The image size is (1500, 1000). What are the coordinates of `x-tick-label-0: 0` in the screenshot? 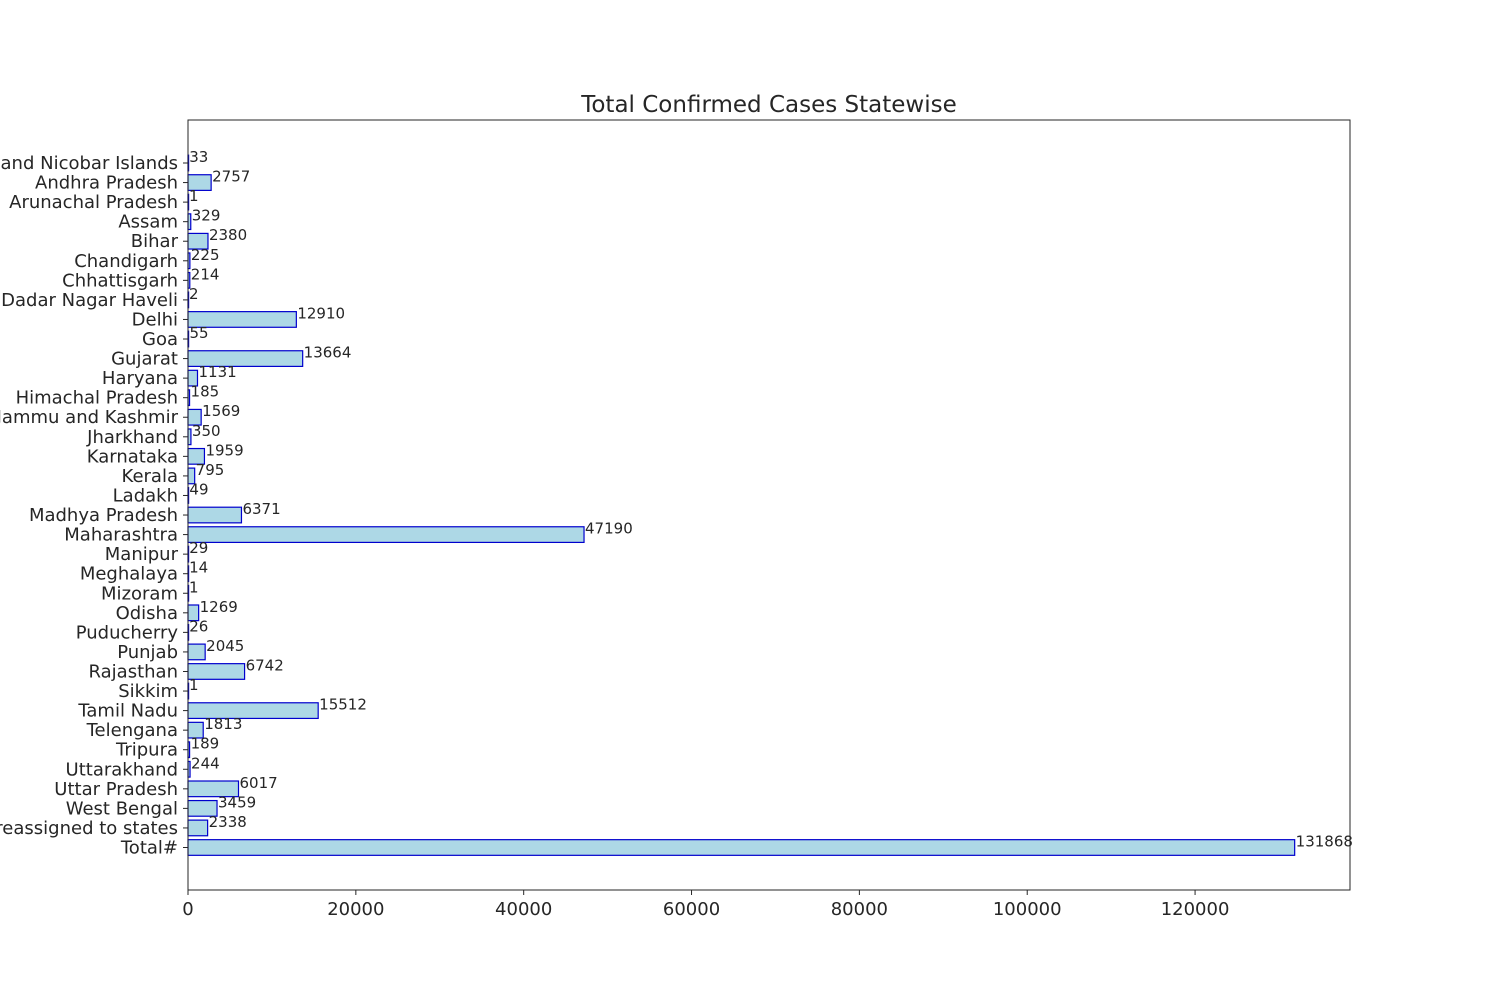 It's located at (187, 909).